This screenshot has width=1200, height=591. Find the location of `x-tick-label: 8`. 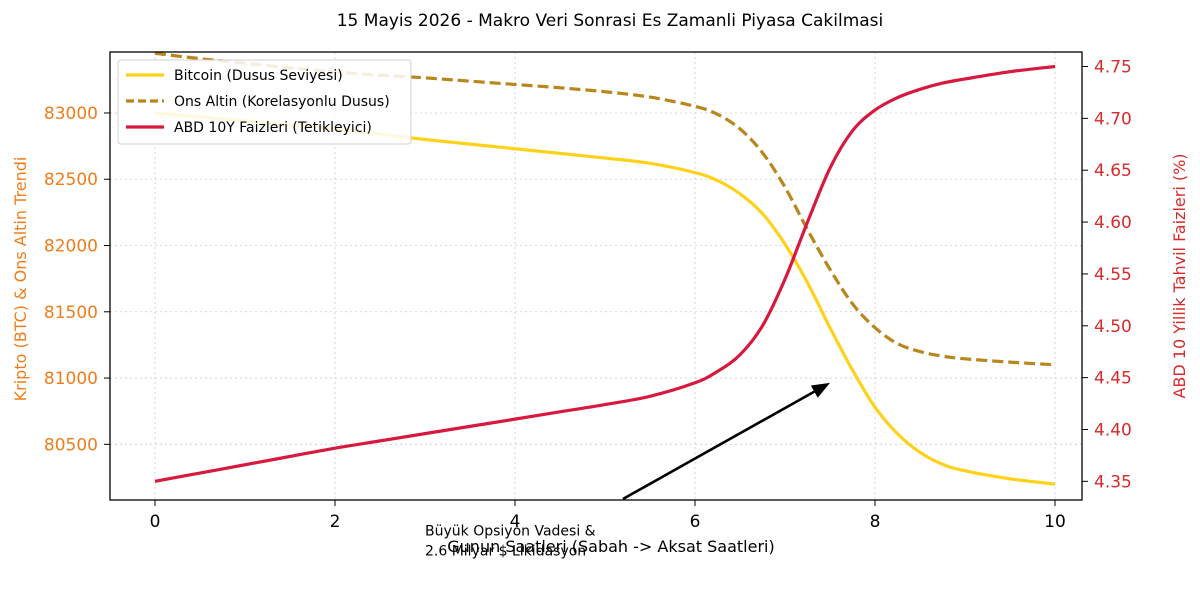

x-tick-label: 8 is located at coordinates (875, 522).